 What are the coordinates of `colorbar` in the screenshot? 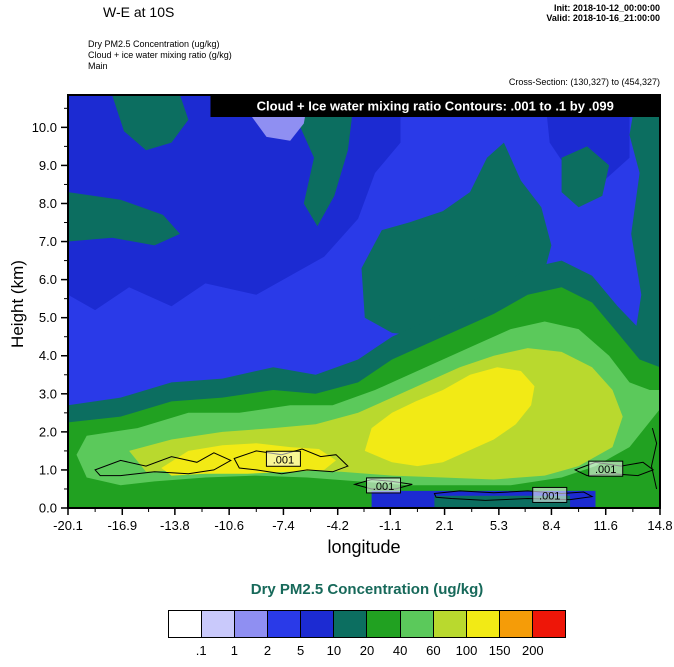 It's located at (367, 624).